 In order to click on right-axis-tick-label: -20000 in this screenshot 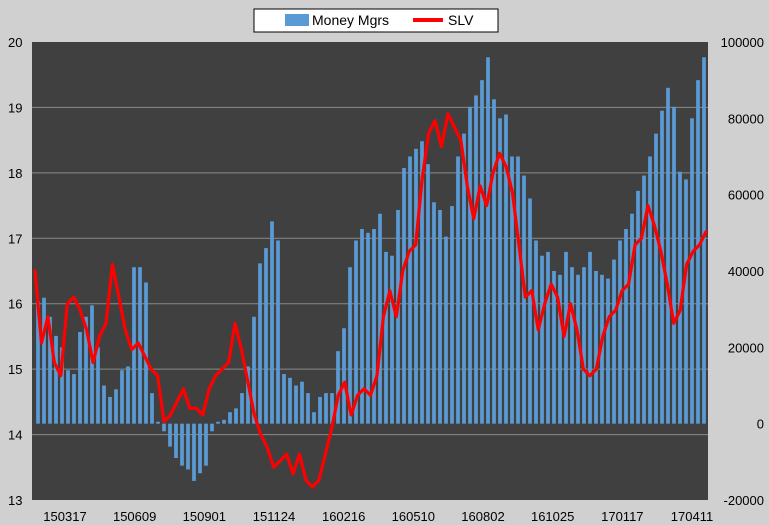, I will do `click(744, 500)`.